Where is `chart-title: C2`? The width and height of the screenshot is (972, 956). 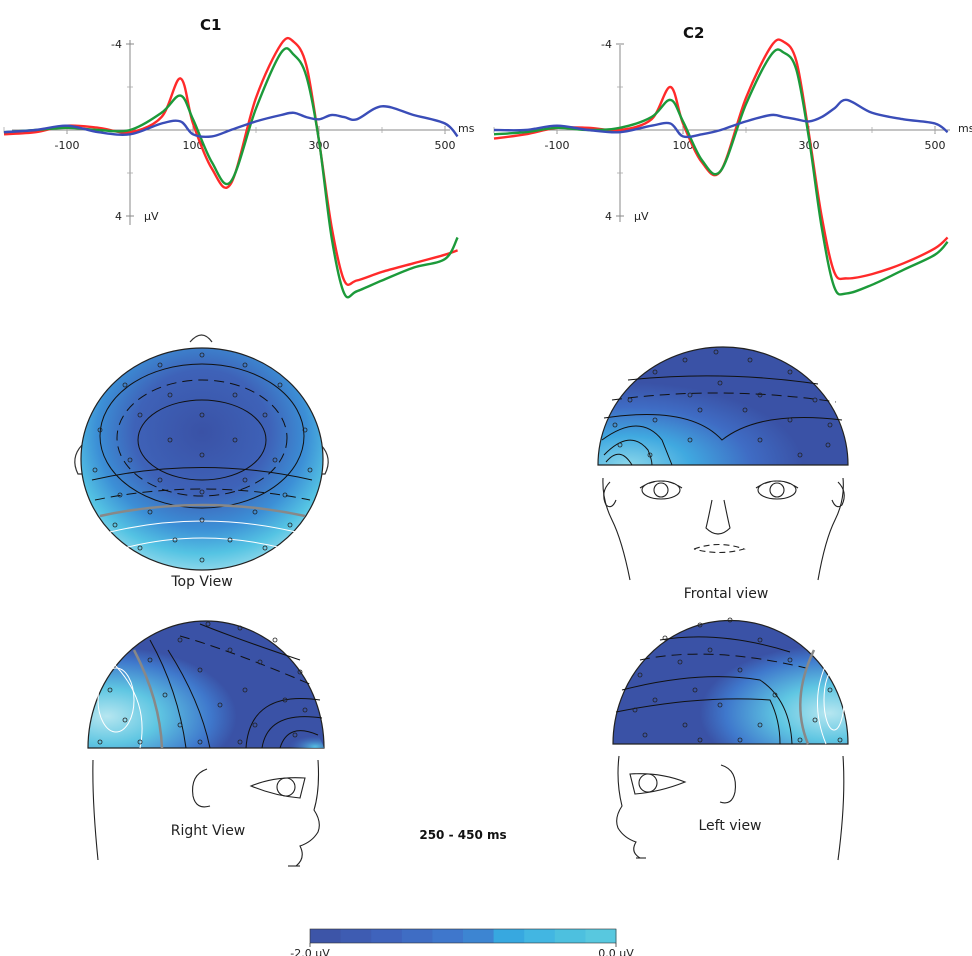
chart-title: C2 is located at coordinates (693, 33).